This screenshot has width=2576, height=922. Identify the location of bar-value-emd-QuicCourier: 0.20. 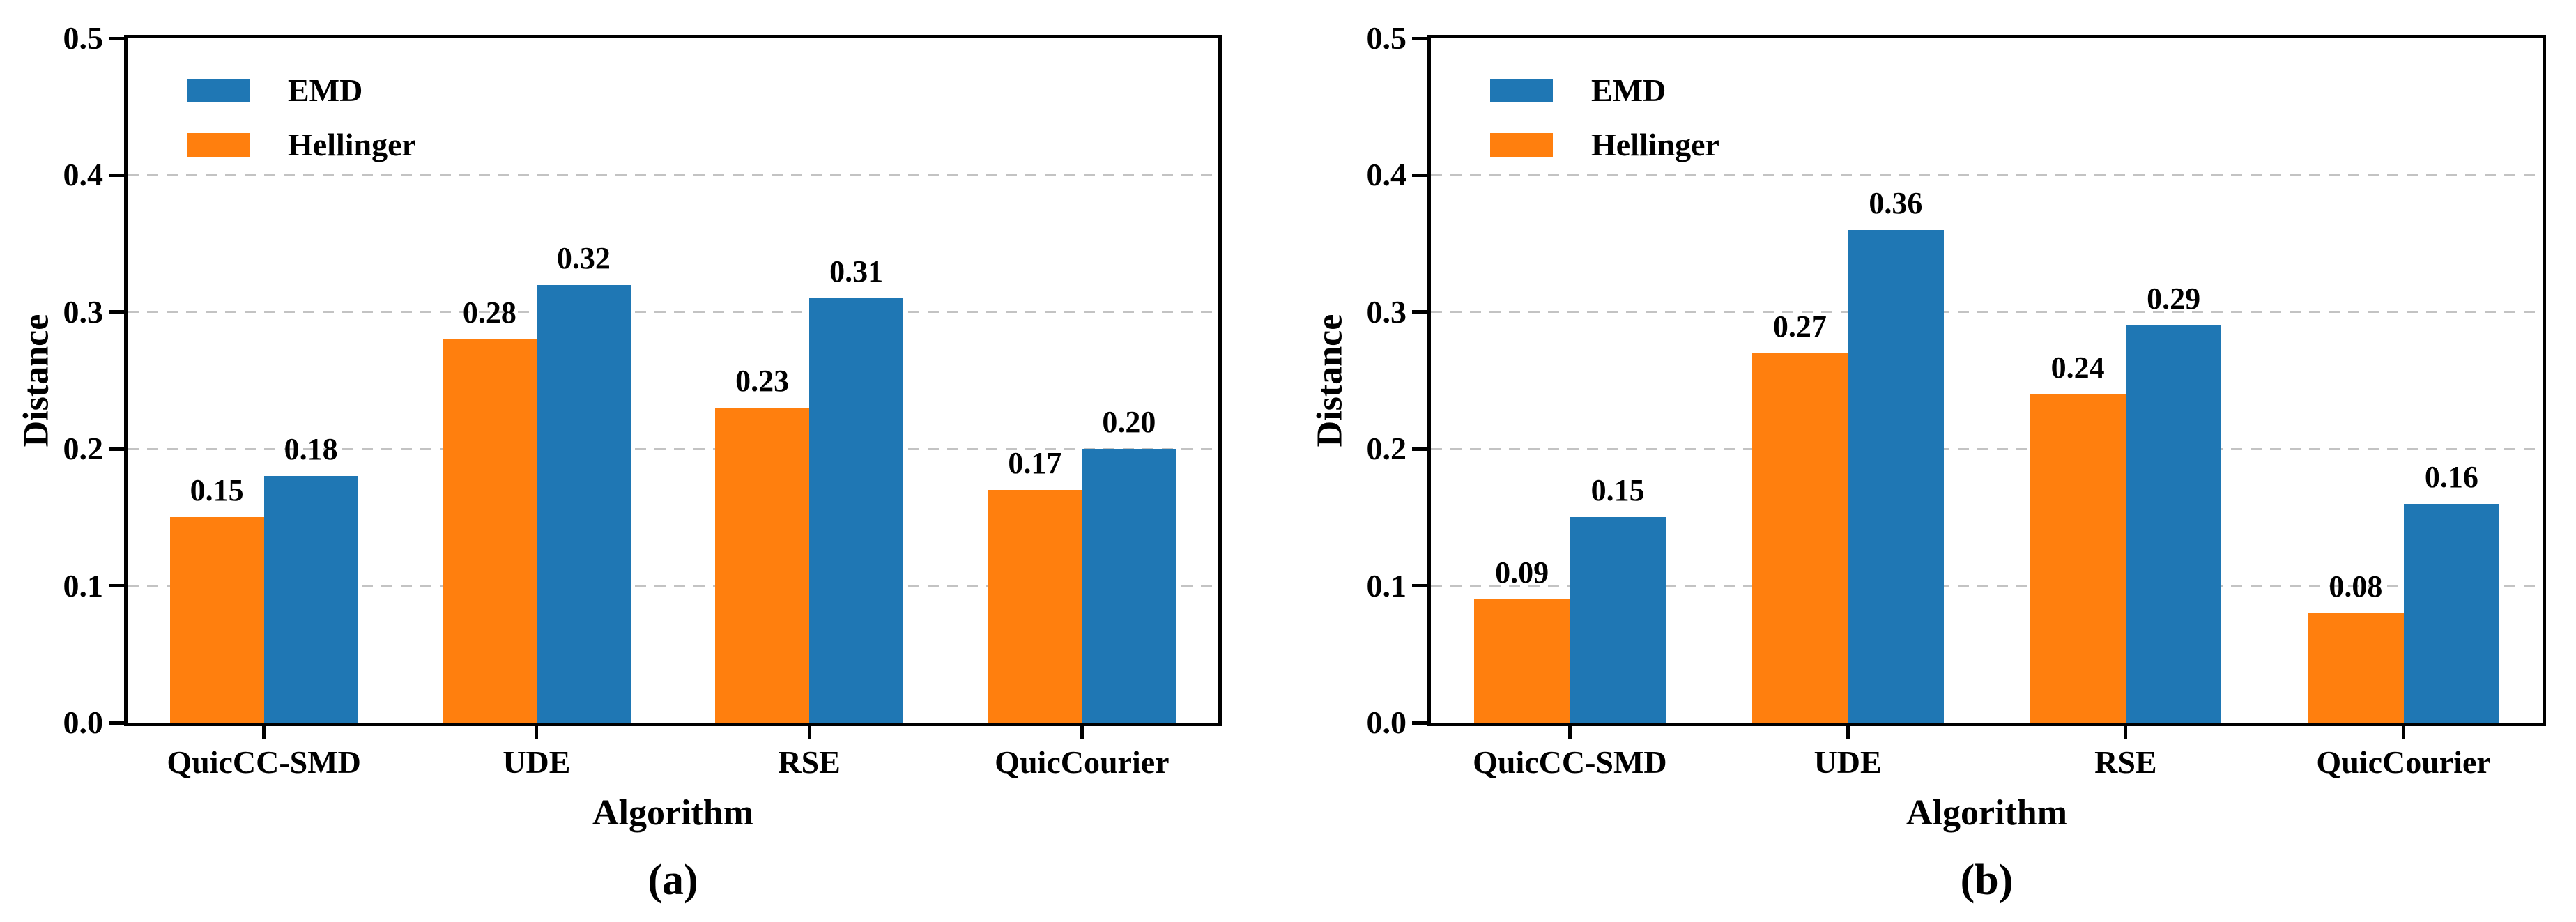
(1129, 422).